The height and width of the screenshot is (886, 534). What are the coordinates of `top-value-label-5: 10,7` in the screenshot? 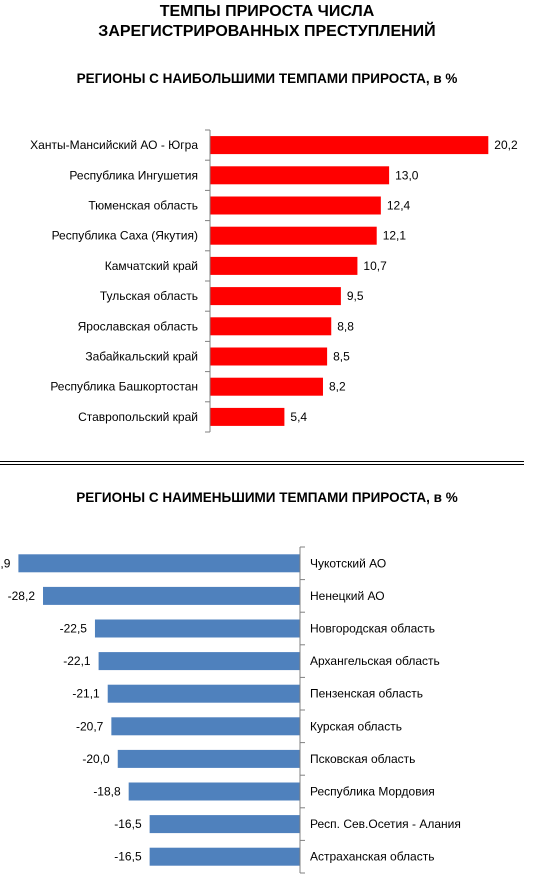 It's located at (375, 266).